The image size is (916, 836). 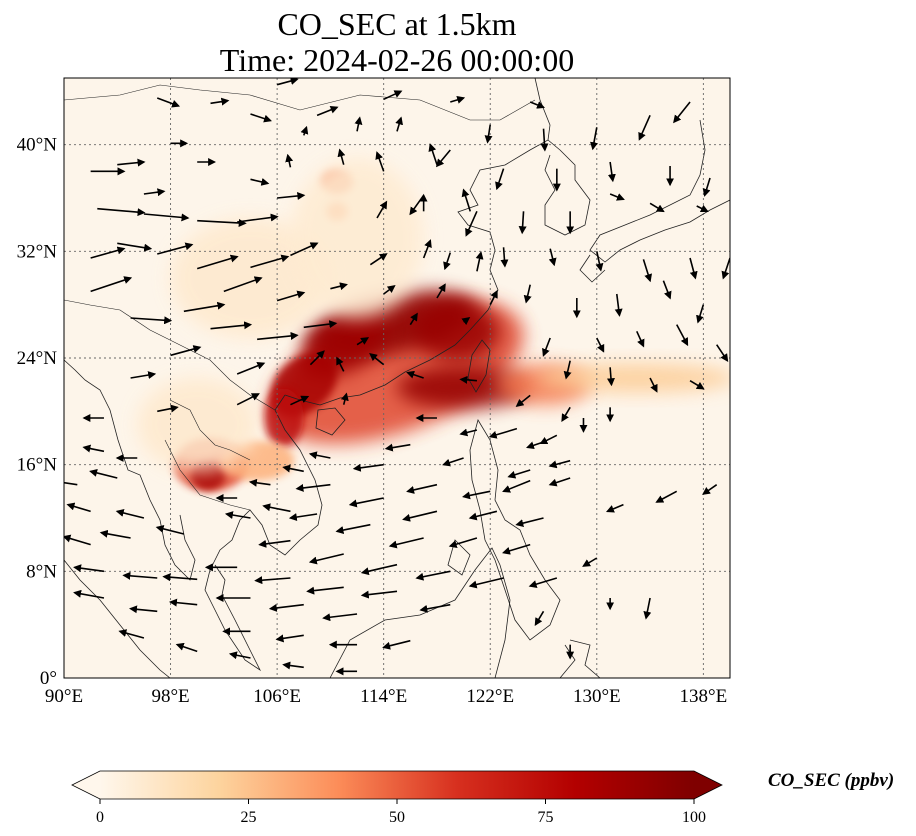 I want to click on longitude-ticks: 90°E 98°E 106°E 114°E 122°E 130°E 138°E, so click(x=386, y=696).